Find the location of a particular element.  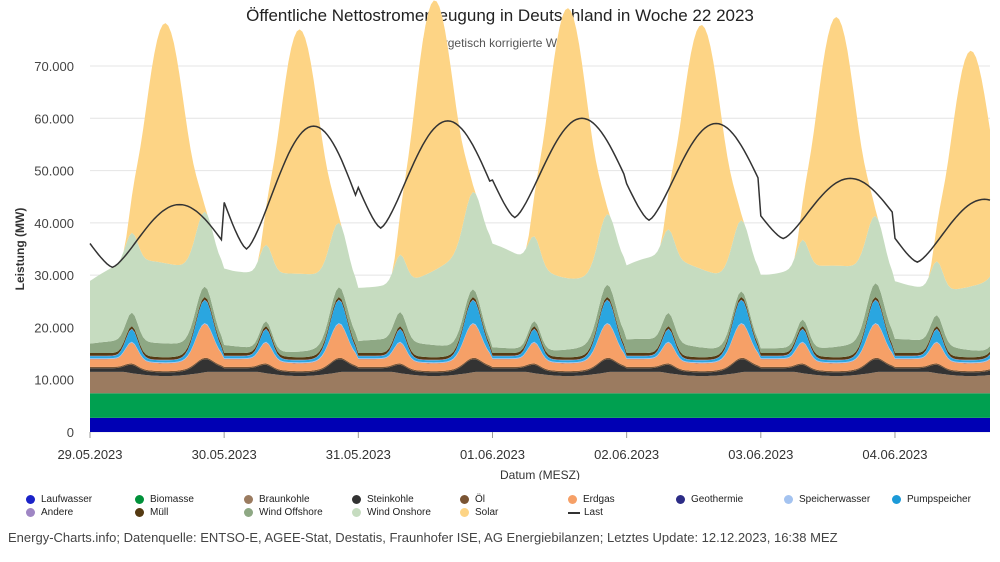

chart-subtitle: Energetisch korrigierte Werte is located at coordinates (500, 43).